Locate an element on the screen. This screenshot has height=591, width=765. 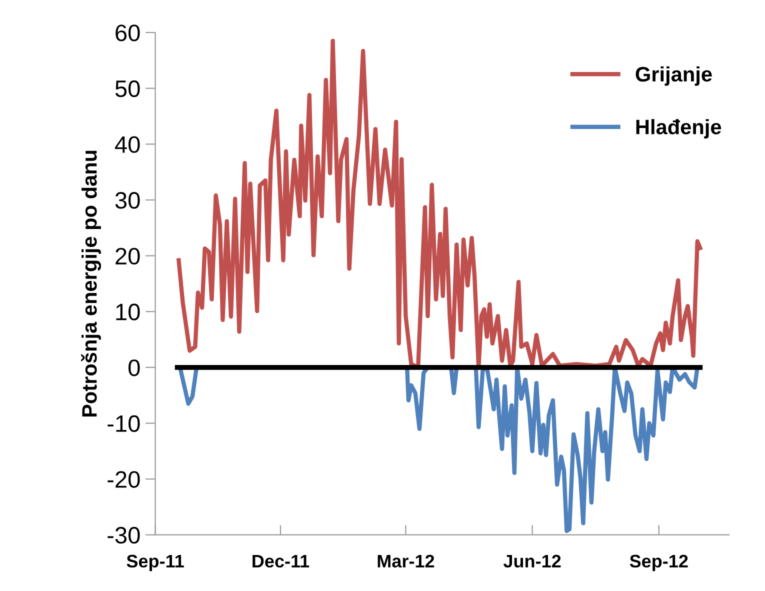
y-tick-label: -10 is located at coordinates (124, 423).